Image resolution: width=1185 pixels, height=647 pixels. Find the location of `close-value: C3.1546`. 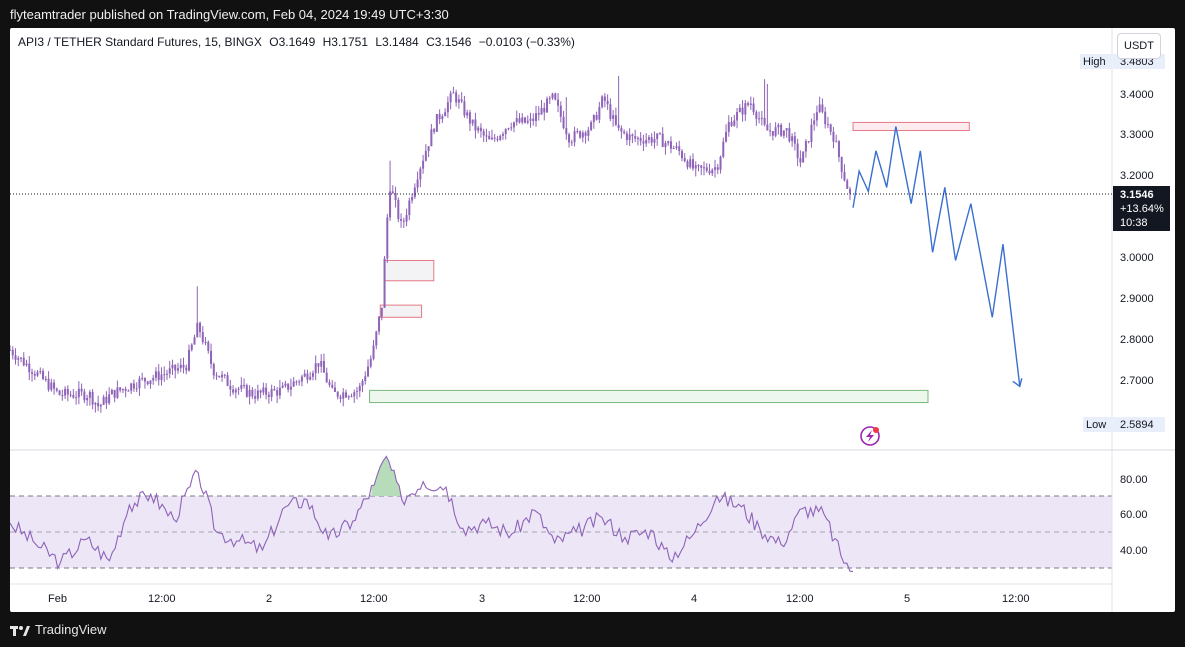

close-value: C3.1546 is located at coordinates (449, 42).